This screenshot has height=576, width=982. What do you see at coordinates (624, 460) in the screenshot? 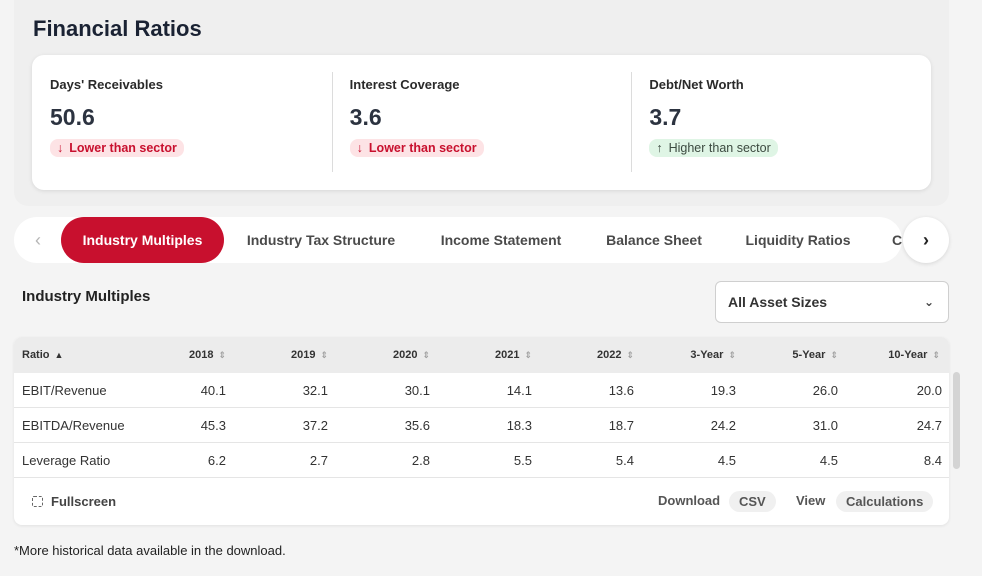
I see `table-cell: 5.4` at bounding box center [624, 460].